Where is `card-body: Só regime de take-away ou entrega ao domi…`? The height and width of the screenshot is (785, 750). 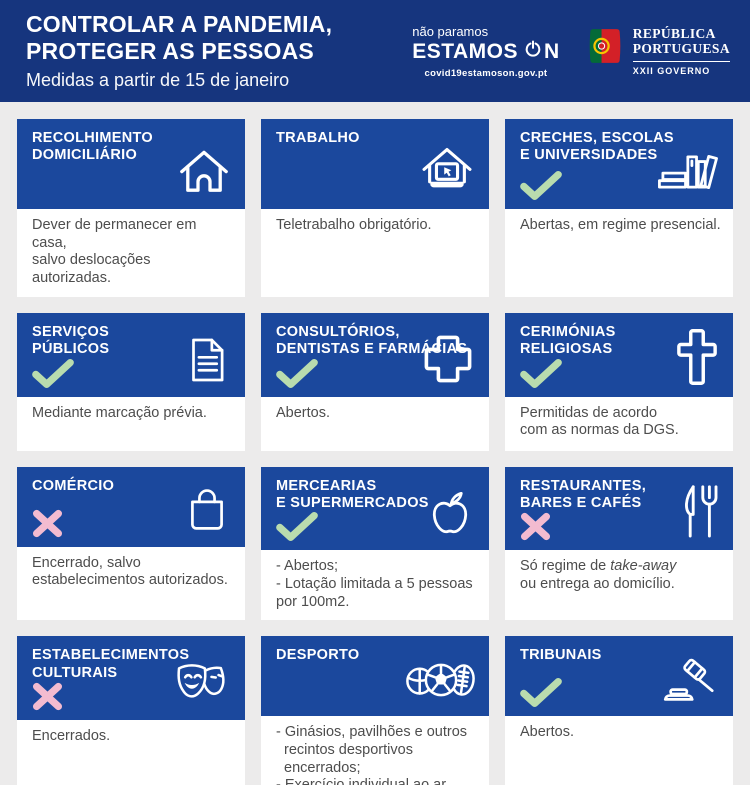
card-body: Só regime de take-away ou entrega ao domi… is located at coordinates (619, 585).